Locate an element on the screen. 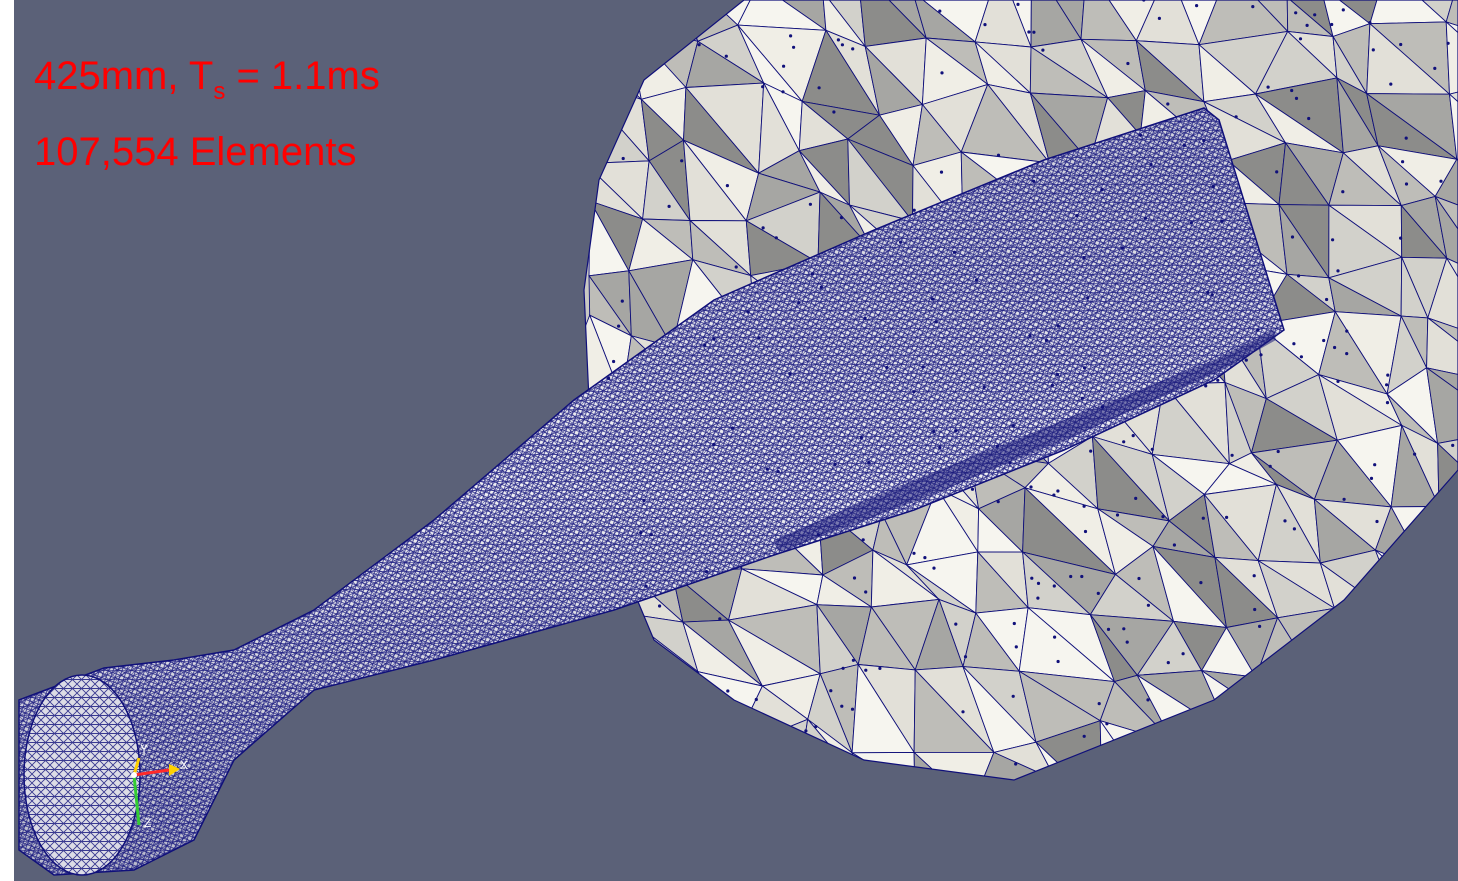 The height and width of the screenshot is (881, 1458). annotation-subscript: s is located at coordinates (219, 91).